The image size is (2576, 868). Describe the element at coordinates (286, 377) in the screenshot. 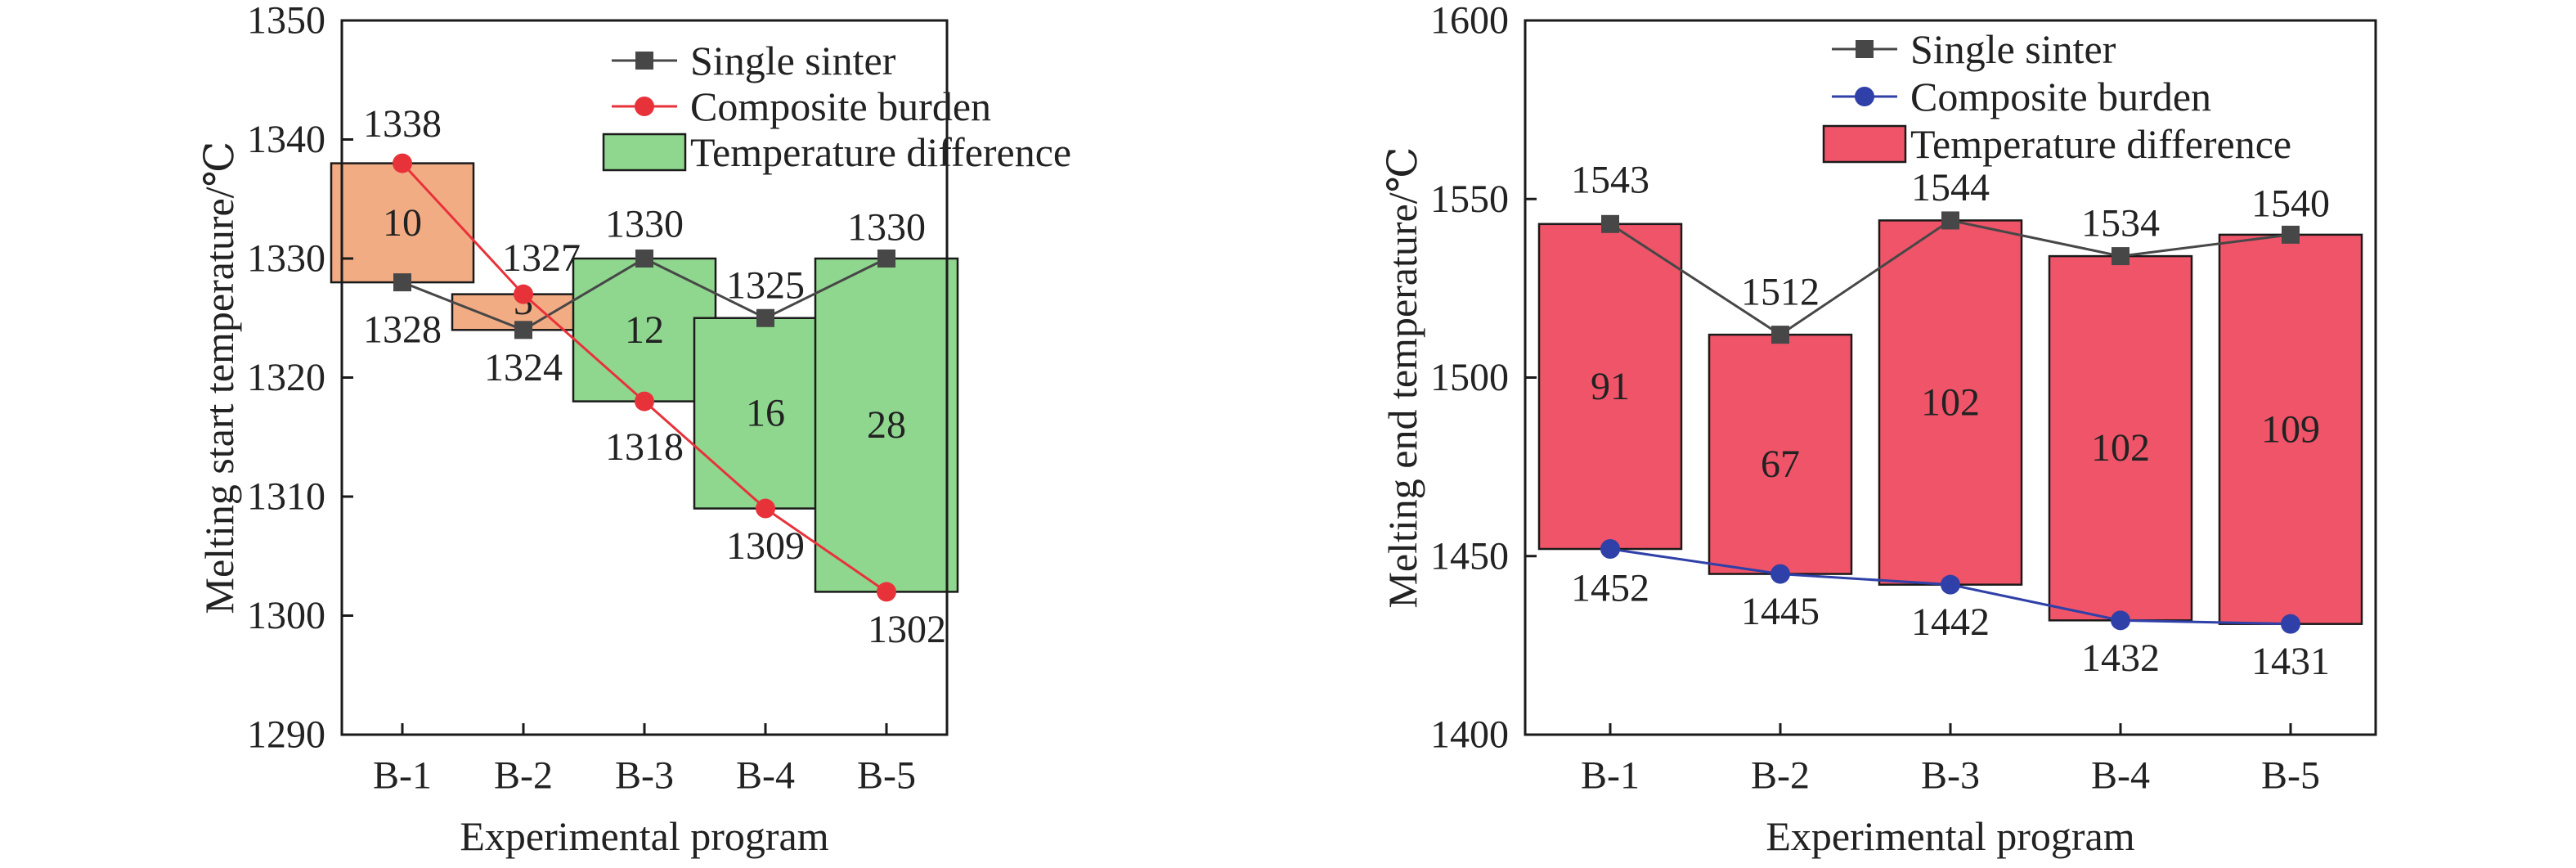

I see `y-tick-label: 1320` at that location.